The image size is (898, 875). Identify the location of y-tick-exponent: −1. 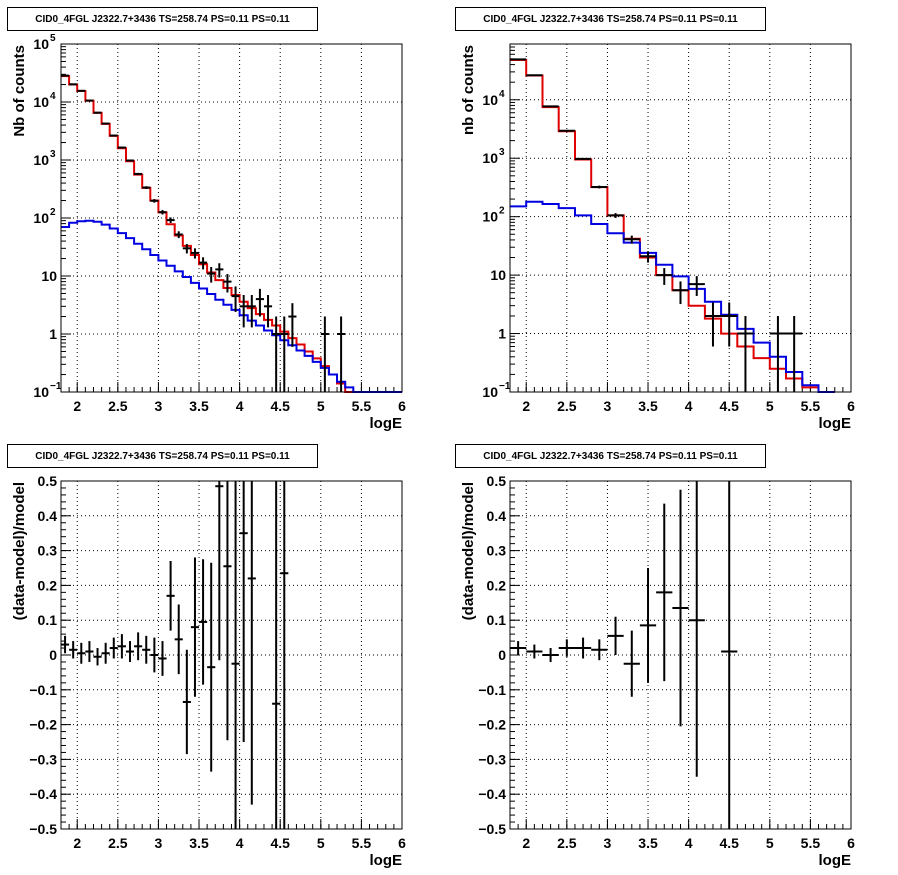
(505, 386).